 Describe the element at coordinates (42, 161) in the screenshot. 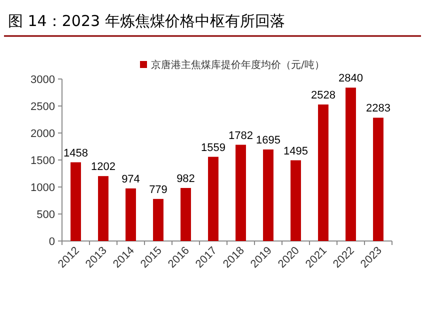

I see `y-tick-label: 1500` at that location.